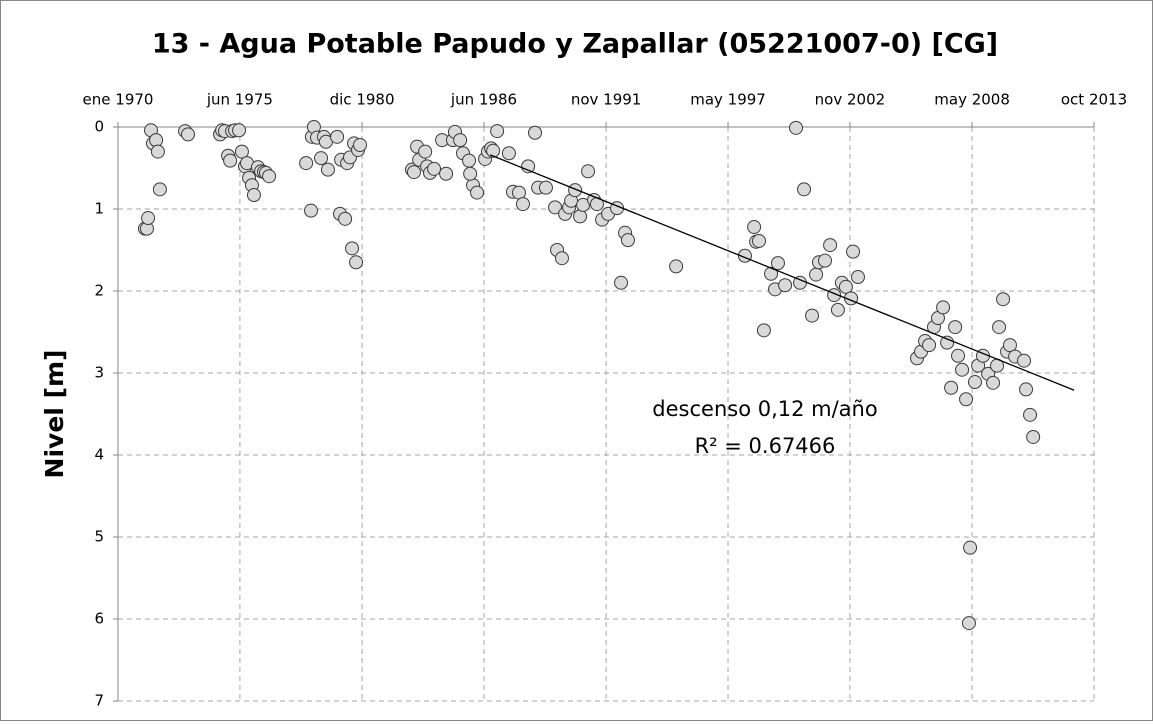 Image resolution: width=1153 pixels, height=725 pixels. I want to click on x-tick-label: nov 2002, so click(850, 100).